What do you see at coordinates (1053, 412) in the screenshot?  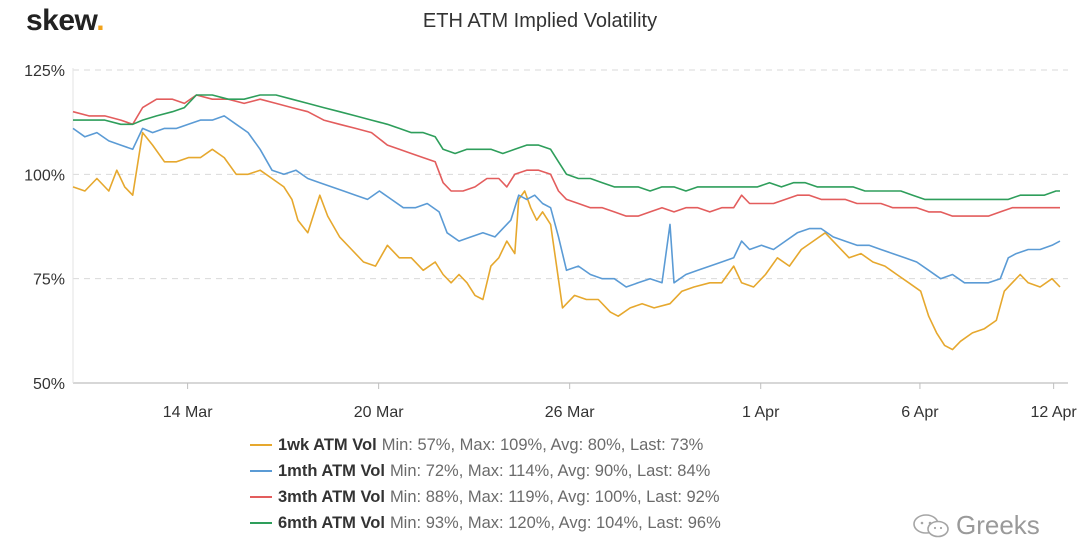 I see `x-tick-label: 12 Apr` at bounding box center [1053, 412].